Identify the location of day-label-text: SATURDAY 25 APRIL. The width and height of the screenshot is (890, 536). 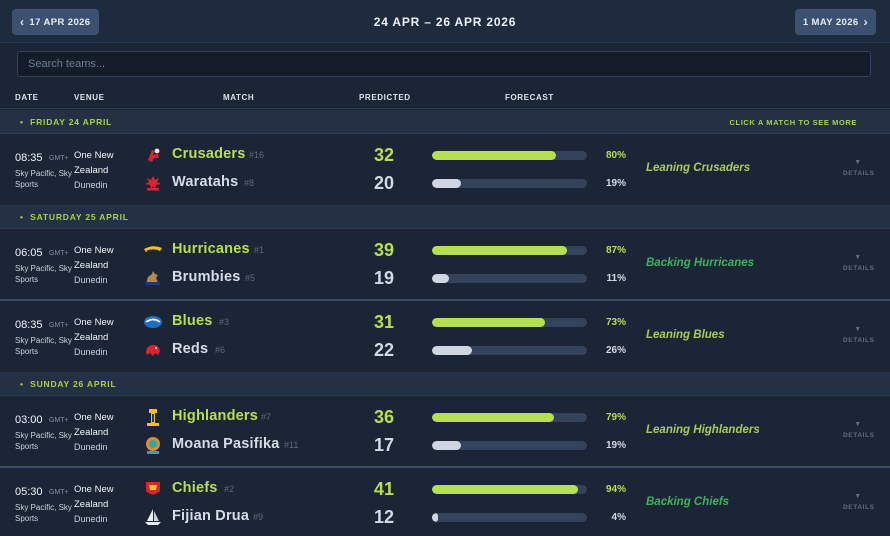
(79, 217).